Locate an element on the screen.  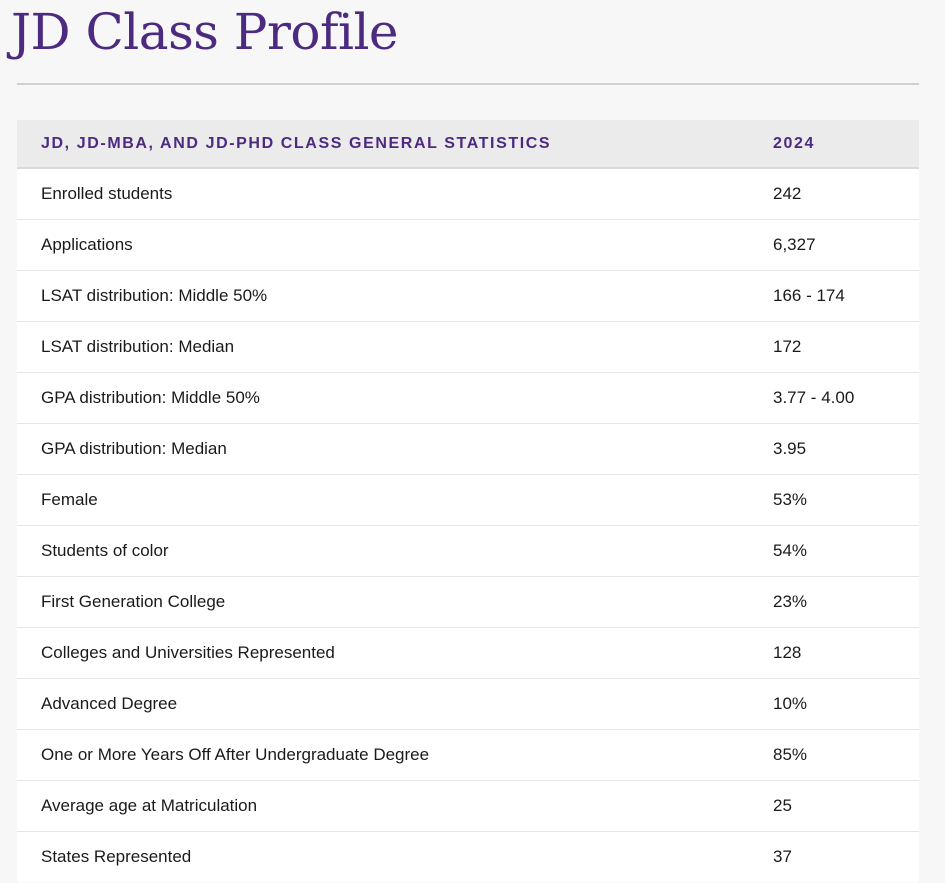
table-row: GPA distribution: Median 3.95 is located at coordinates (468, 449).